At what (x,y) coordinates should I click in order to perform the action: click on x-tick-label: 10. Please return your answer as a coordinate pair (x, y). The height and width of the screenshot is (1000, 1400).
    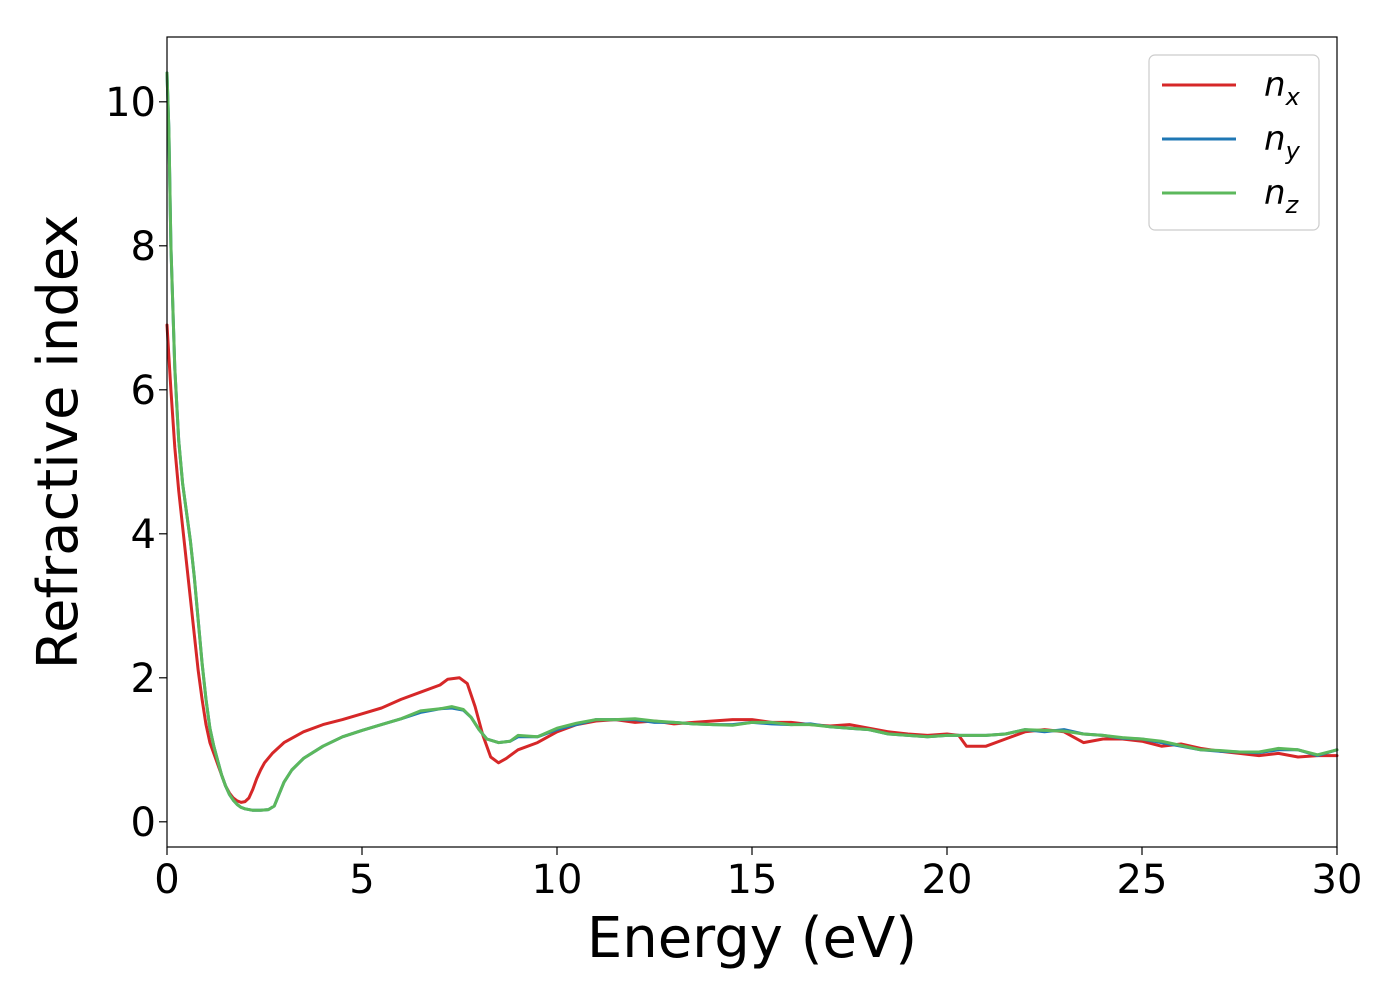
    Looking at the image, I should click on (557, 880).